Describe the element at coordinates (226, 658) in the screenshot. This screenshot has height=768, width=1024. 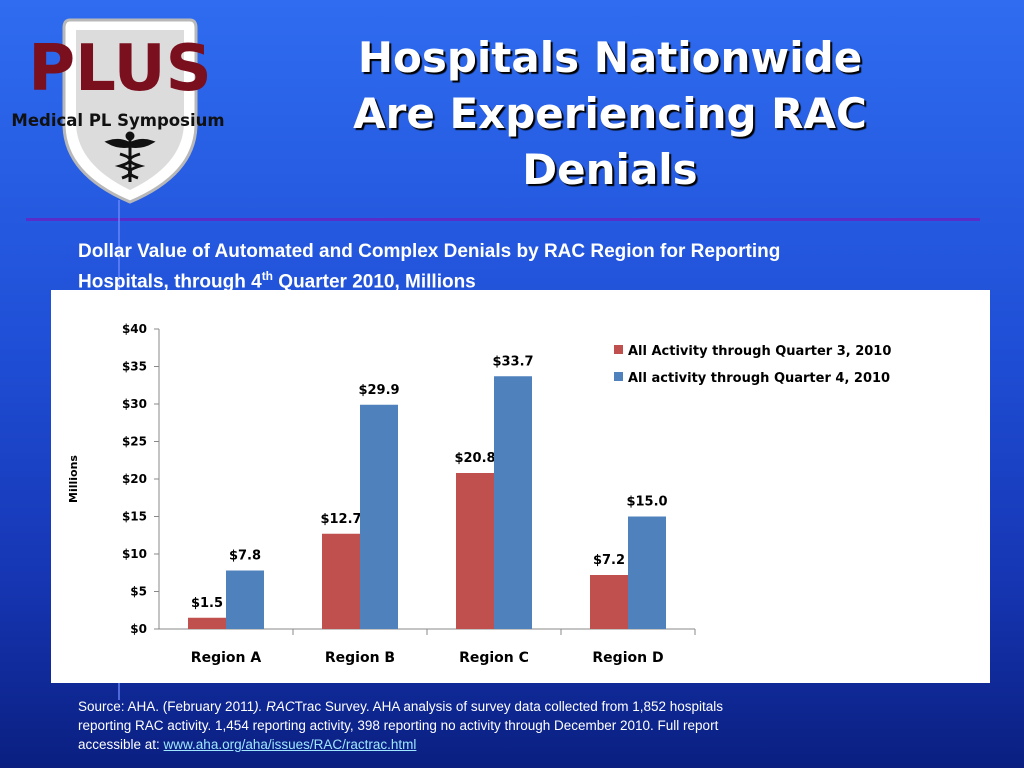
I see `x-tick-label: Region A` at that location.